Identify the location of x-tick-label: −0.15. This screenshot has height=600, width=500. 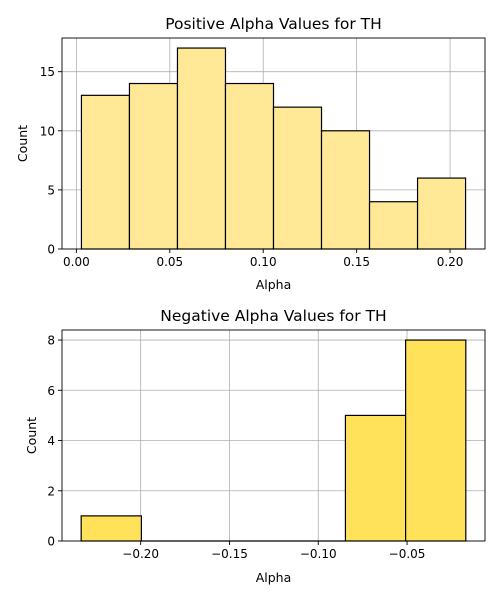
(229, 554).